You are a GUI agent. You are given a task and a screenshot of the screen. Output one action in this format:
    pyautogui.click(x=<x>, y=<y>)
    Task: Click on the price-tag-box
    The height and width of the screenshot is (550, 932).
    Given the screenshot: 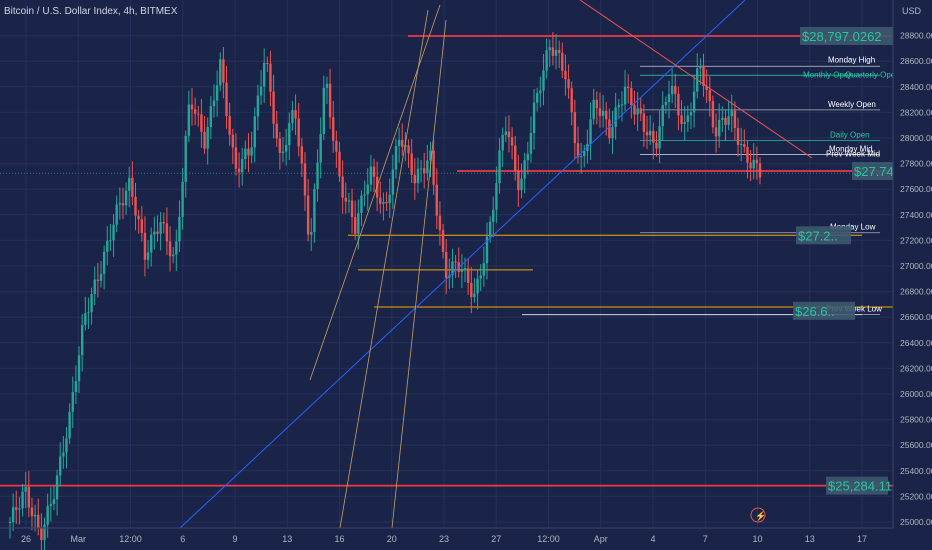 What is the action you would take?
    pyautogui.click(x=857, y=485)
    